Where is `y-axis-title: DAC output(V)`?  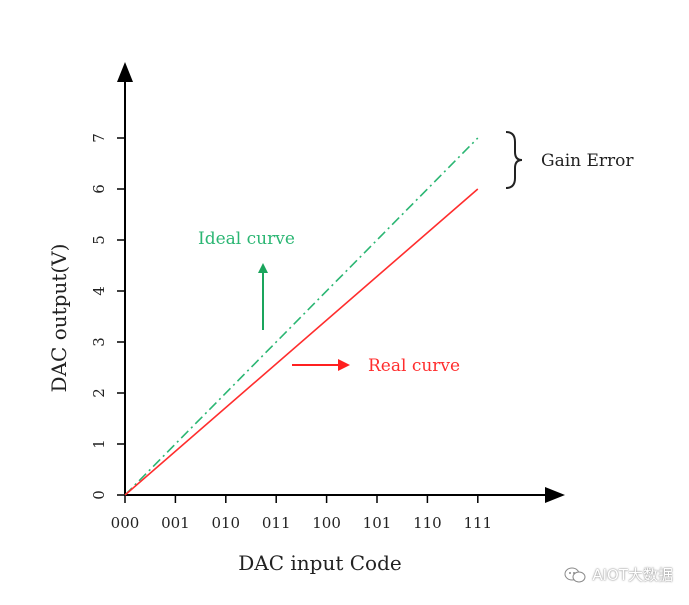 y-axis-title: DAC output(V) is located at coordinates (59, 318).